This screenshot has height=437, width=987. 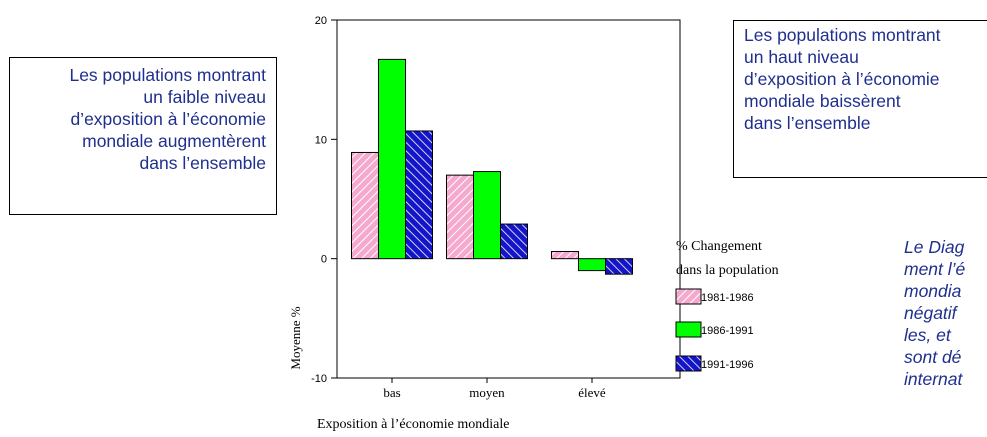 What do you see at coordinates (935, 269) in the screenshot?
I see `side-note-line-2: ment l’é` at bounding box center [935, 269].